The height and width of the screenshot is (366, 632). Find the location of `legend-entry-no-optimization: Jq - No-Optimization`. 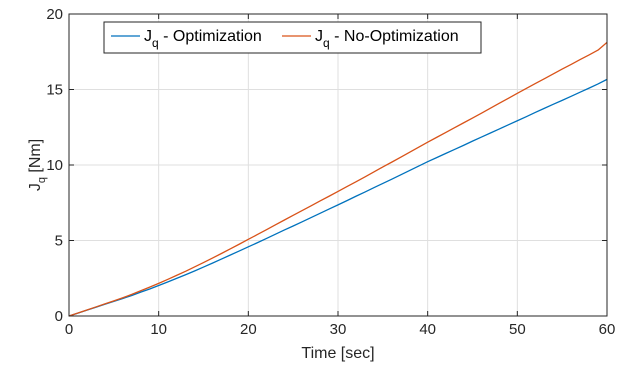

legend-entry-no-optimization: Jq - No-Optimization is located at coordinates (370, 39).